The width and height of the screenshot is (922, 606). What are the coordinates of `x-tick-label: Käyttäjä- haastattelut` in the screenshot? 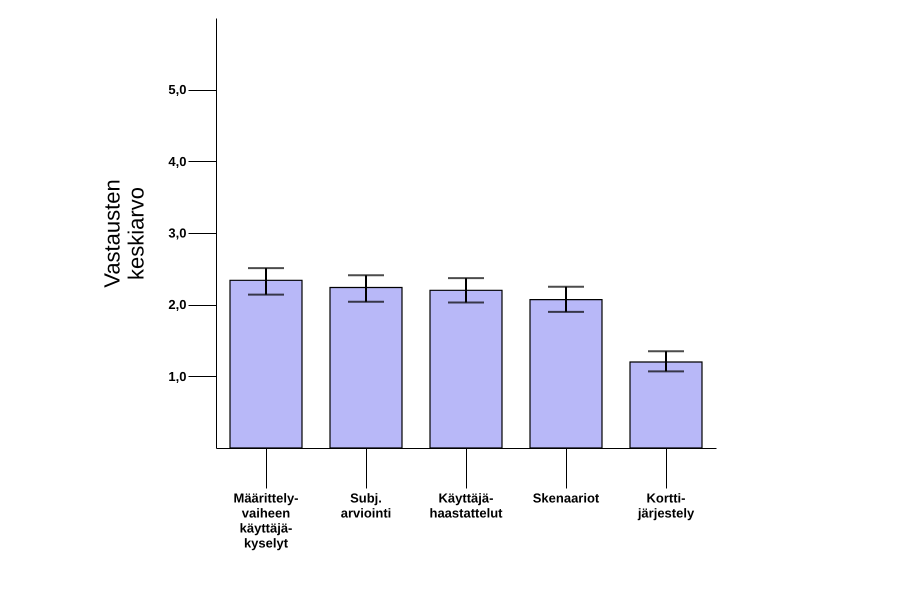 It's located at (467, 505).